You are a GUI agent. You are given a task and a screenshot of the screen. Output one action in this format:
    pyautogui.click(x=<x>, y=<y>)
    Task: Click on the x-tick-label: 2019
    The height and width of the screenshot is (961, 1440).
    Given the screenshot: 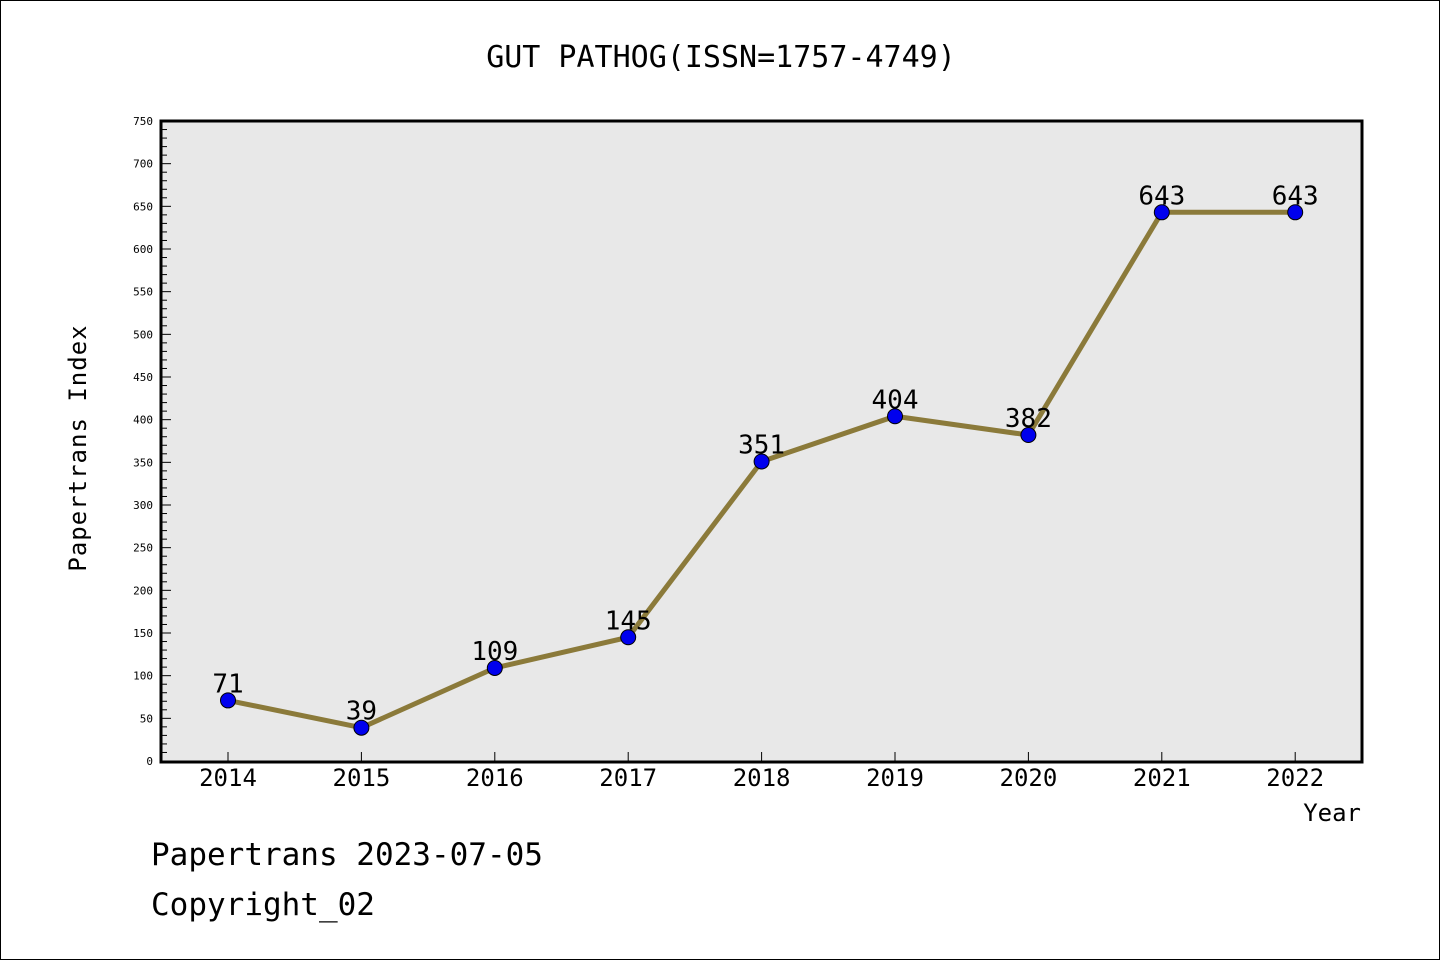 What is the action you would take?
    pyautogui.click(x=895, y=778)
    